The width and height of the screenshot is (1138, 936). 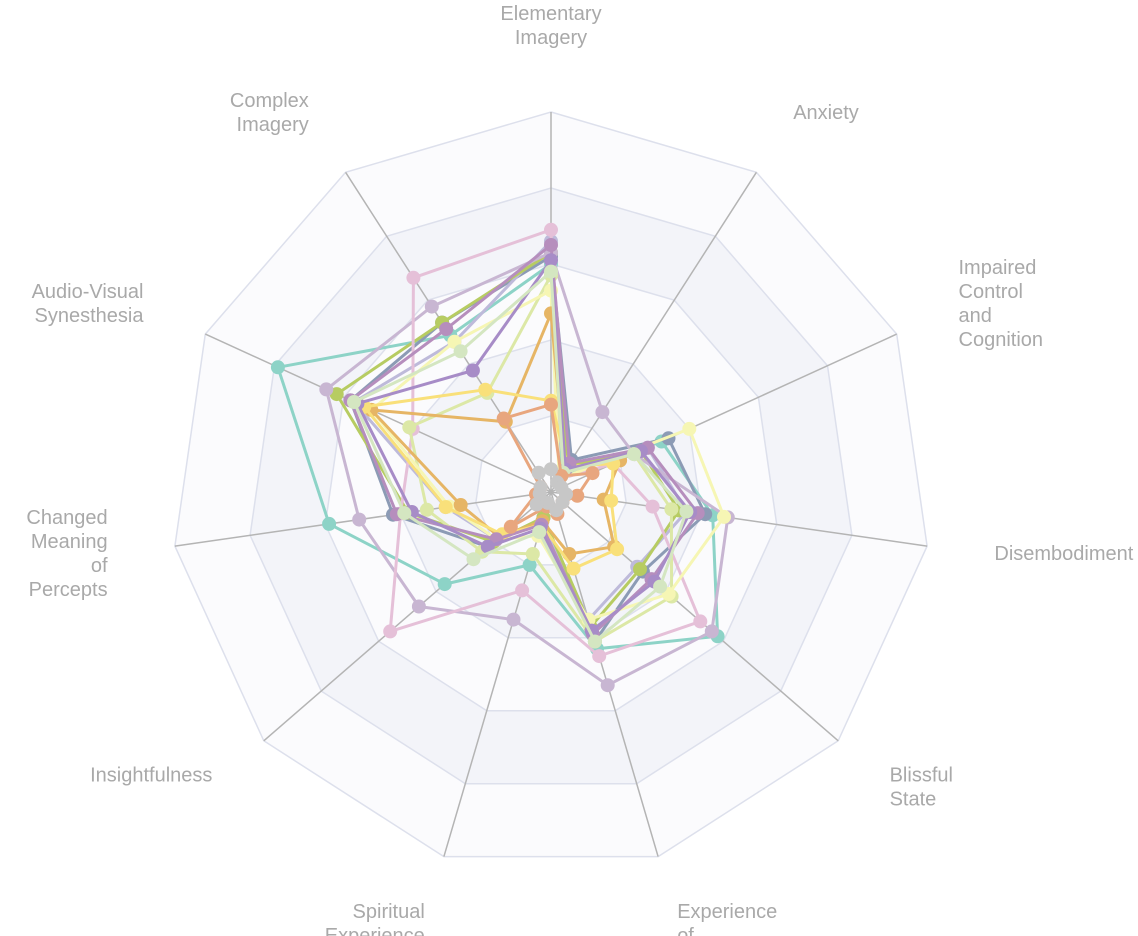 I want to click on grid-ring, so click(x=551, y=489).